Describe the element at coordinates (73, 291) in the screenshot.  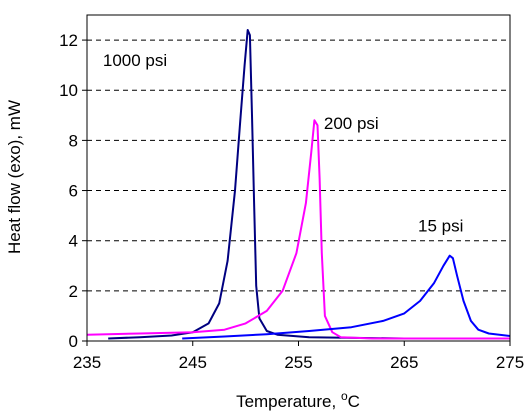
I see `y-tick-label: 2` at that location.